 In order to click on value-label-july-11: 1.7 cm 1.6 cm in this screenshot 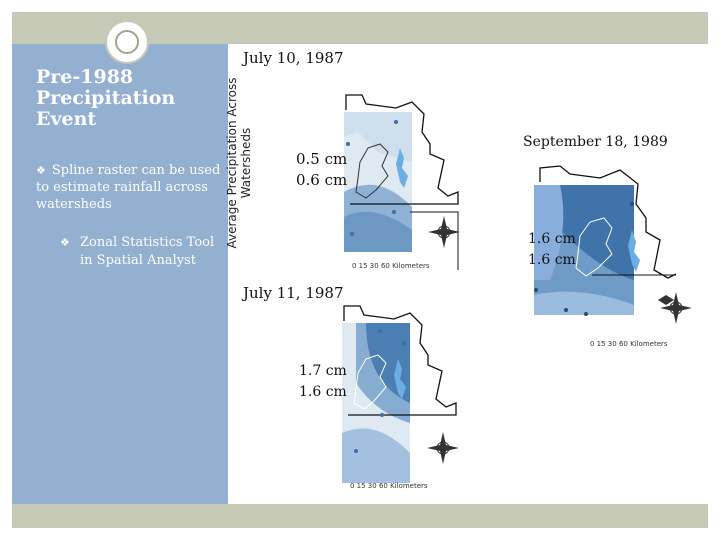, I will do `click(323, 381)`.